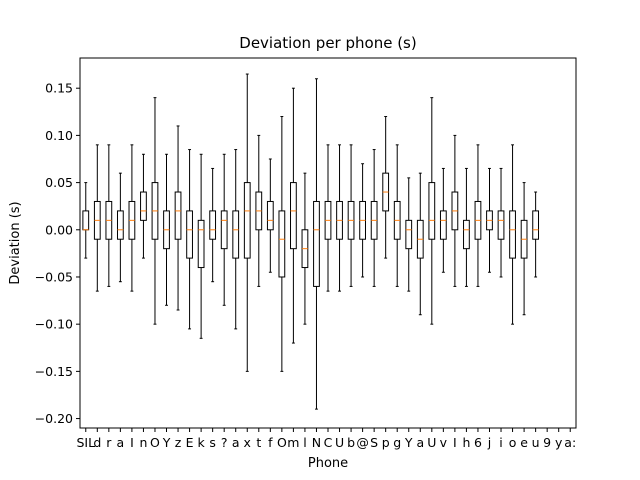 The width and height of the screenshot is (640, 480). What do you see at coordinates (374, 442) in the screenshot?
I see `x-tick-label: S` at bounding box center [374, 442].